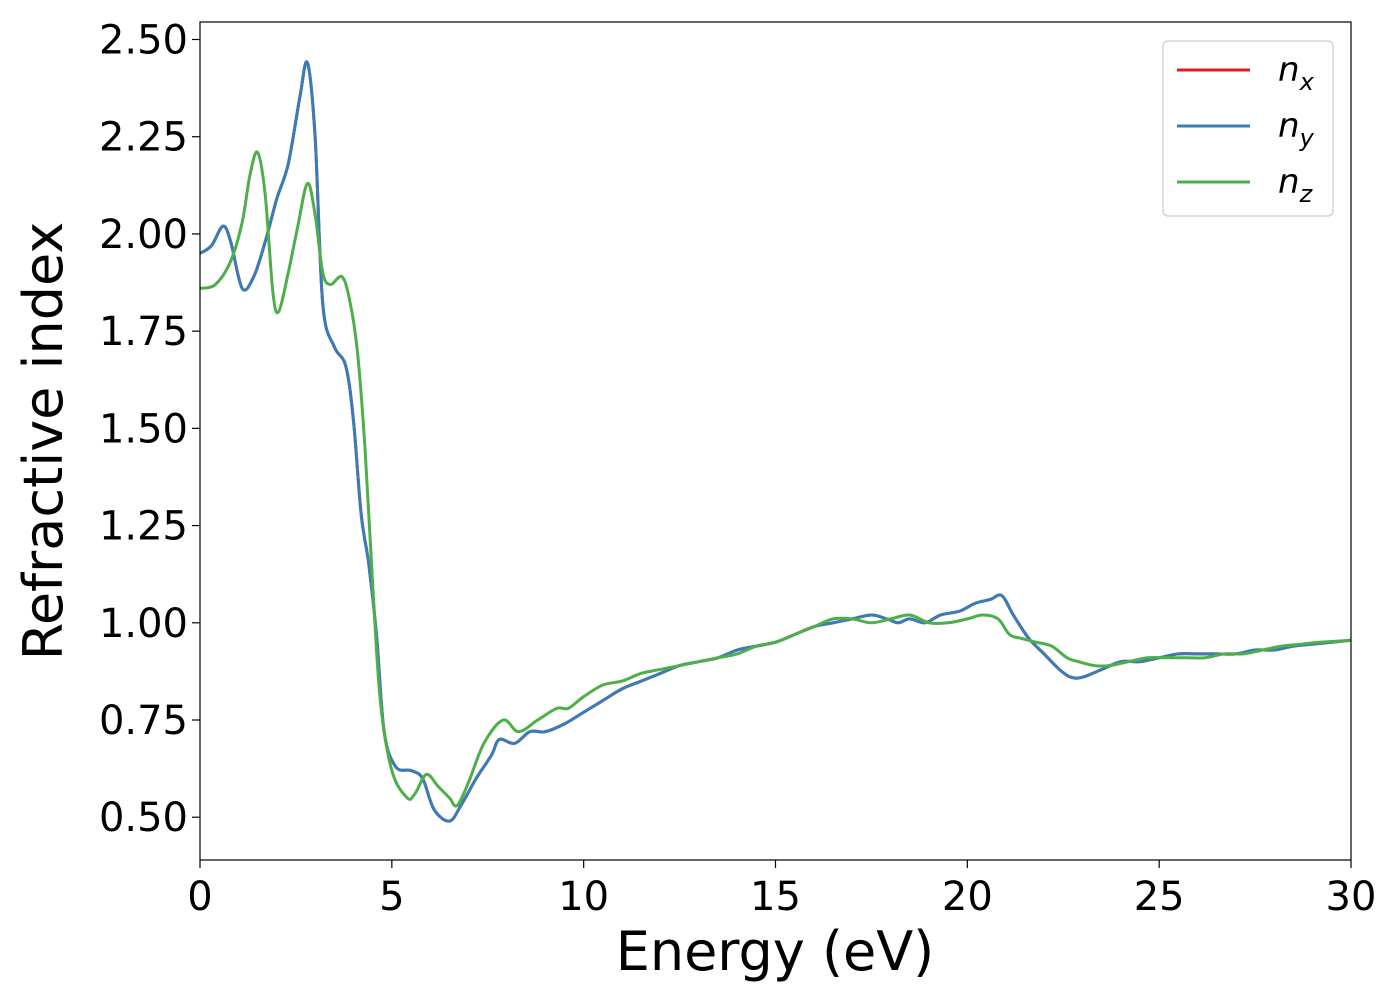 This screenshot has width=1400, height=1000. Describe the element at coordinates (143, 138) in the screenshot. I see `y-tick-label: 2.25` at that location.